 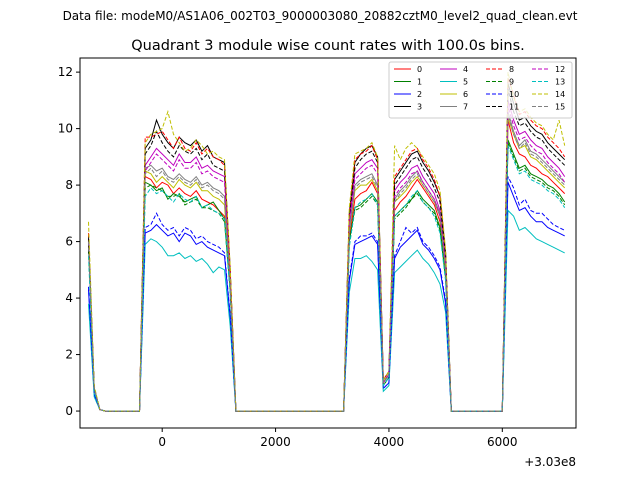 What do you see at coordinates (560, 69) in the screenshot?
I see `legend-label-12: 12` at bounding box center [560, 69].